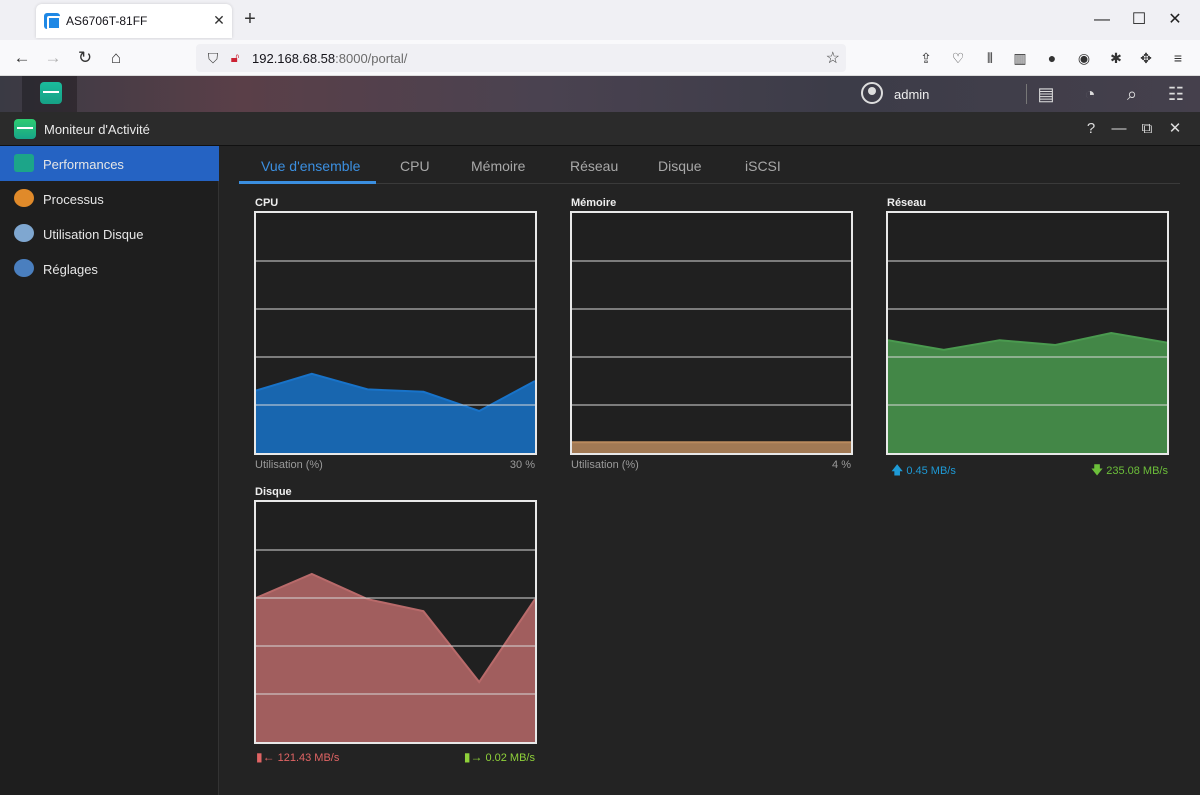 This screenshot has height=795, width=1200. I want to click on pocket-icon: ♡, so click(958, 58).